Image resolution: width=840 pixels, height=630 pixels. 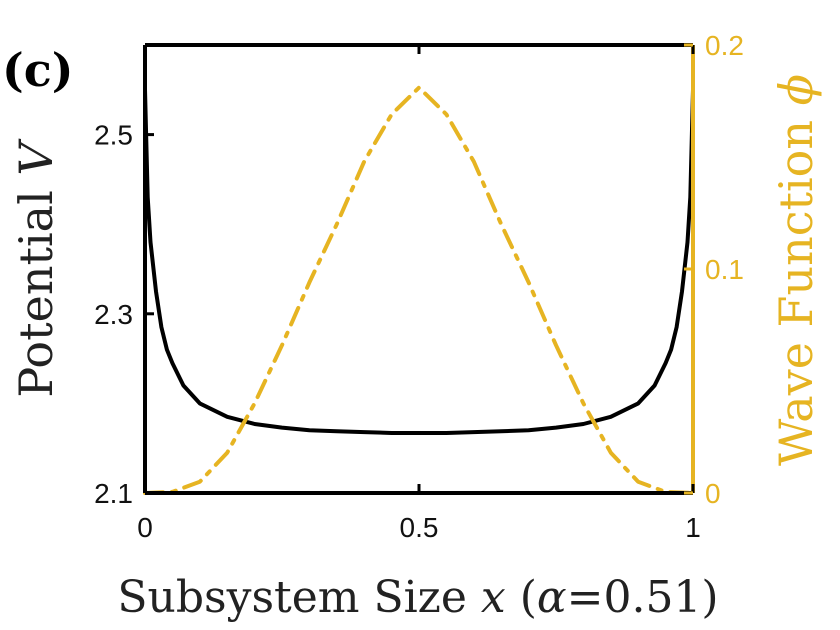 What do you see at coordinates (796, 89) in the screenshot?
I see `y-axis-right-label-var: ϕ` at bounding box center [796, 89].